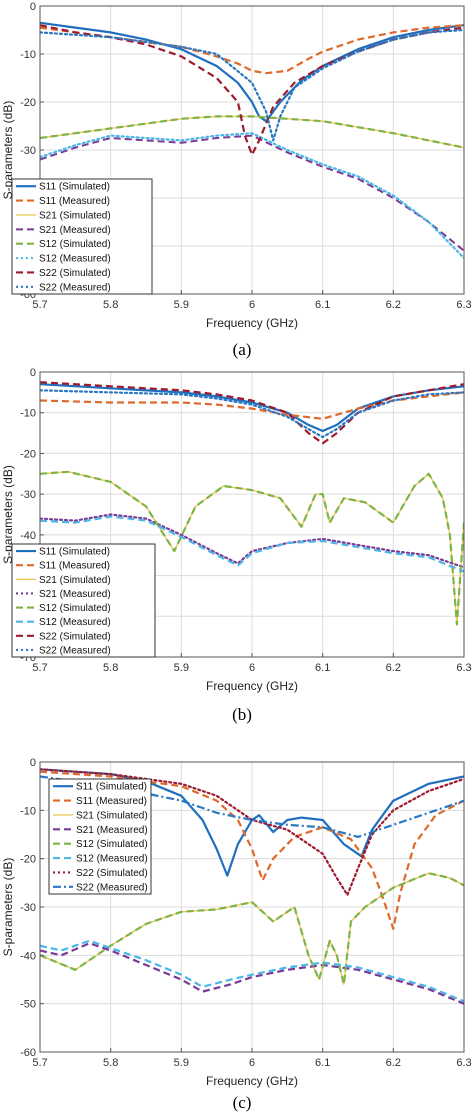 Image resolution: width=474 pixels, height=1112 pixels. I want to click on y-tick-label: -50, so click(28, 1005).